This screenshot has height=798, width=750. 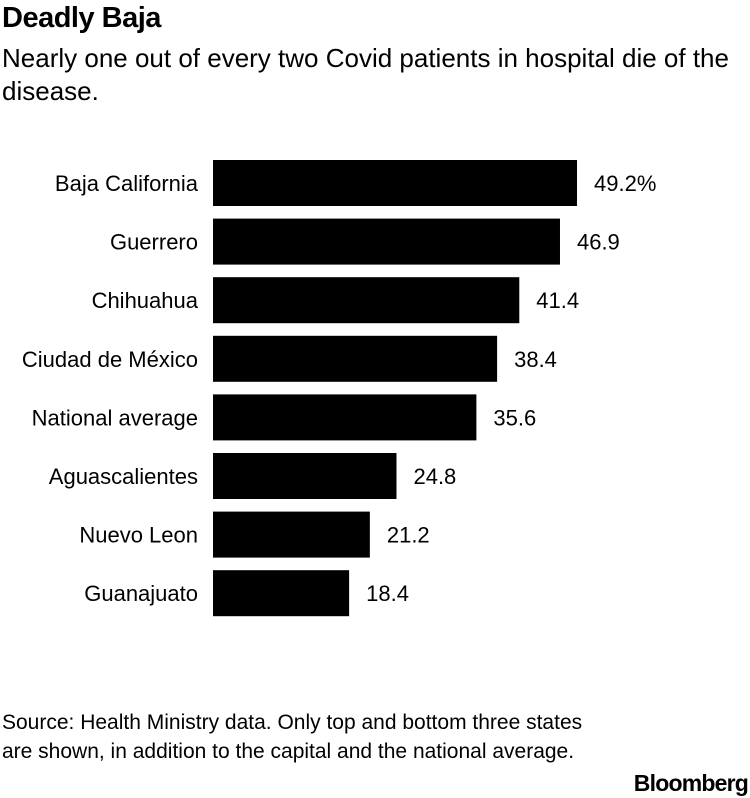 I want to click on bar-guerrero, so click(x=386, y=241).